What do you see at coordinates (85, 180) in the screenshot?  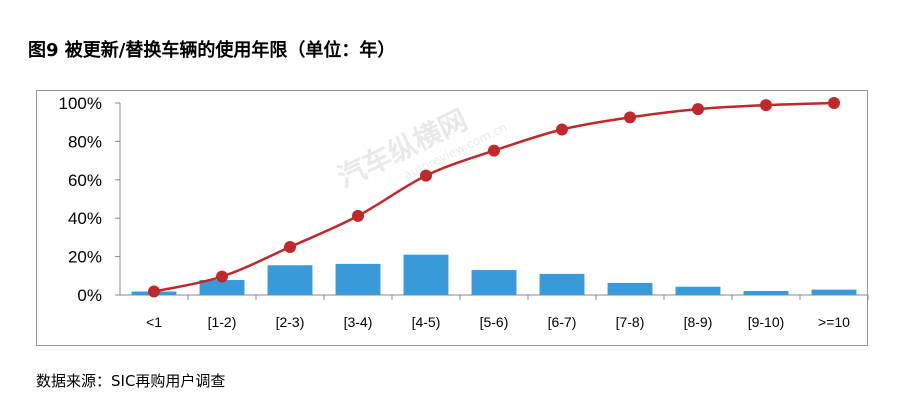 I see `y-tick-label: 60%` at bounding box center [85, 180].